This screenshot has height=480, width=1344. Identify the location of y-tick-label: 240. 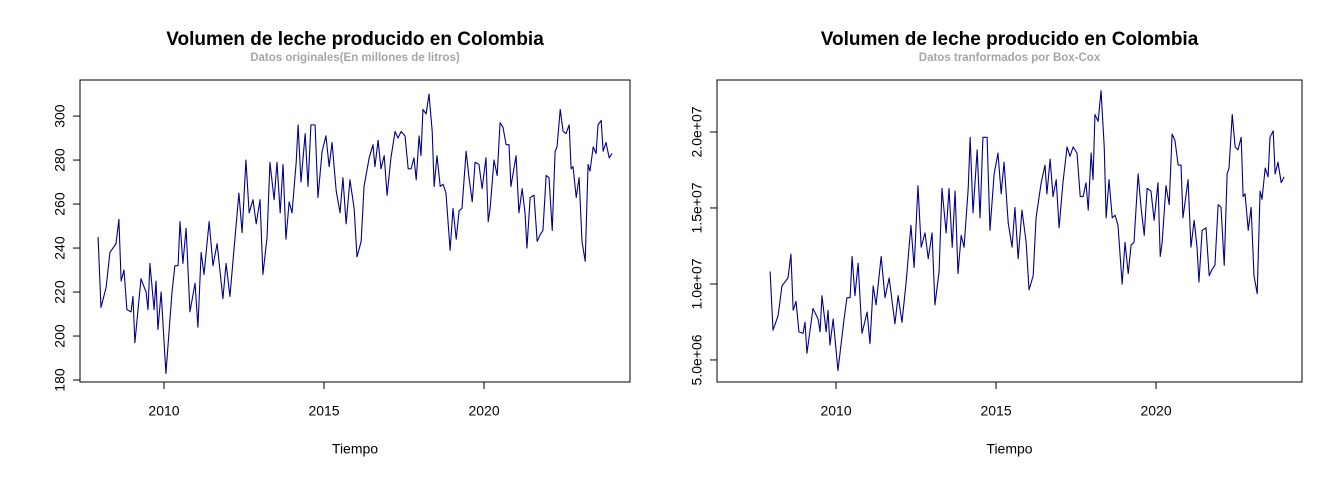
(60, 248).